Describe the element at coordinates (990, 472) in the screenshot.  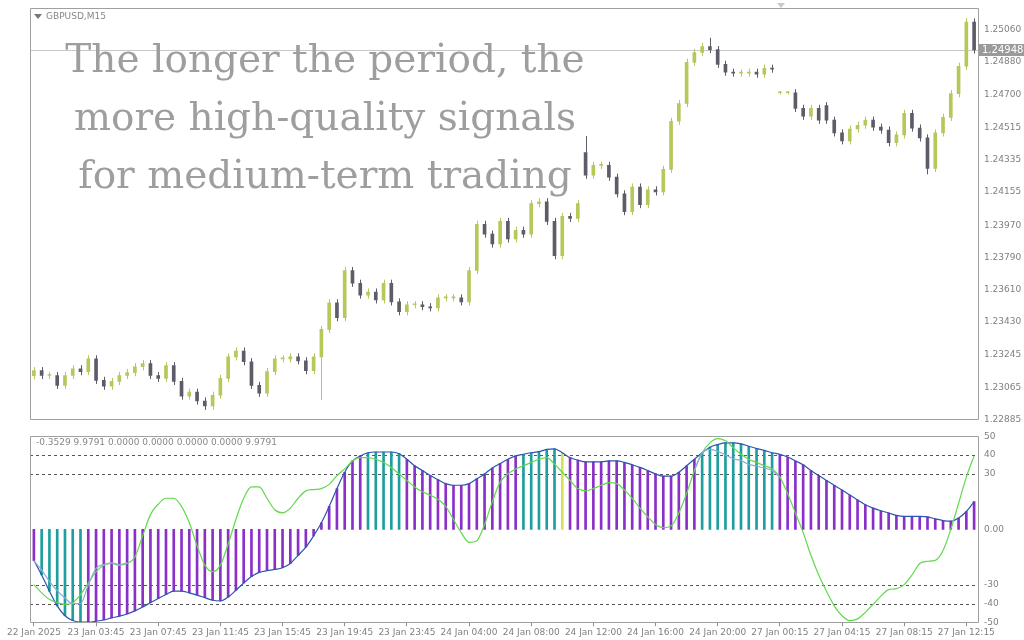
I see `y-tick-label: 30` at that location.